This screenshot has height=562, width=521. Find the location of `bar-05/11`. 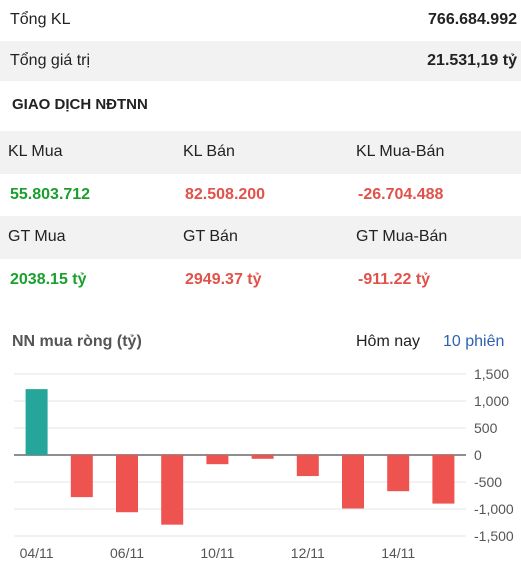

bar-05/11 is located at coordinates (81, 476).